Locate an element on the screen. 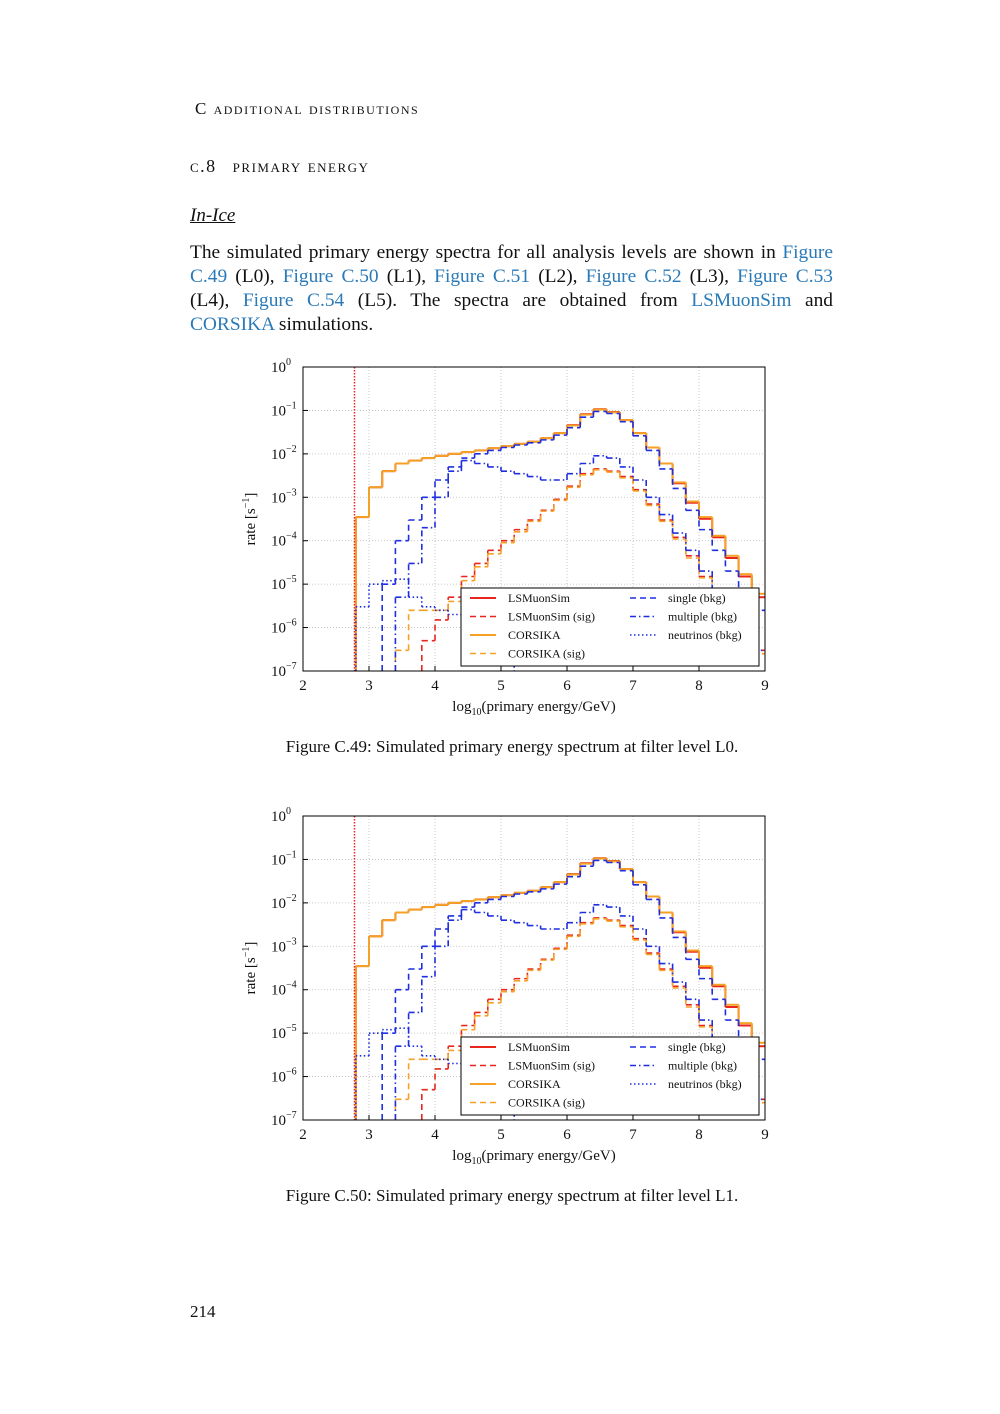 The width and height of the screenshot is (1000, 1414). legend-label: multiple (bkg) is located at coordinates (702, 1066).